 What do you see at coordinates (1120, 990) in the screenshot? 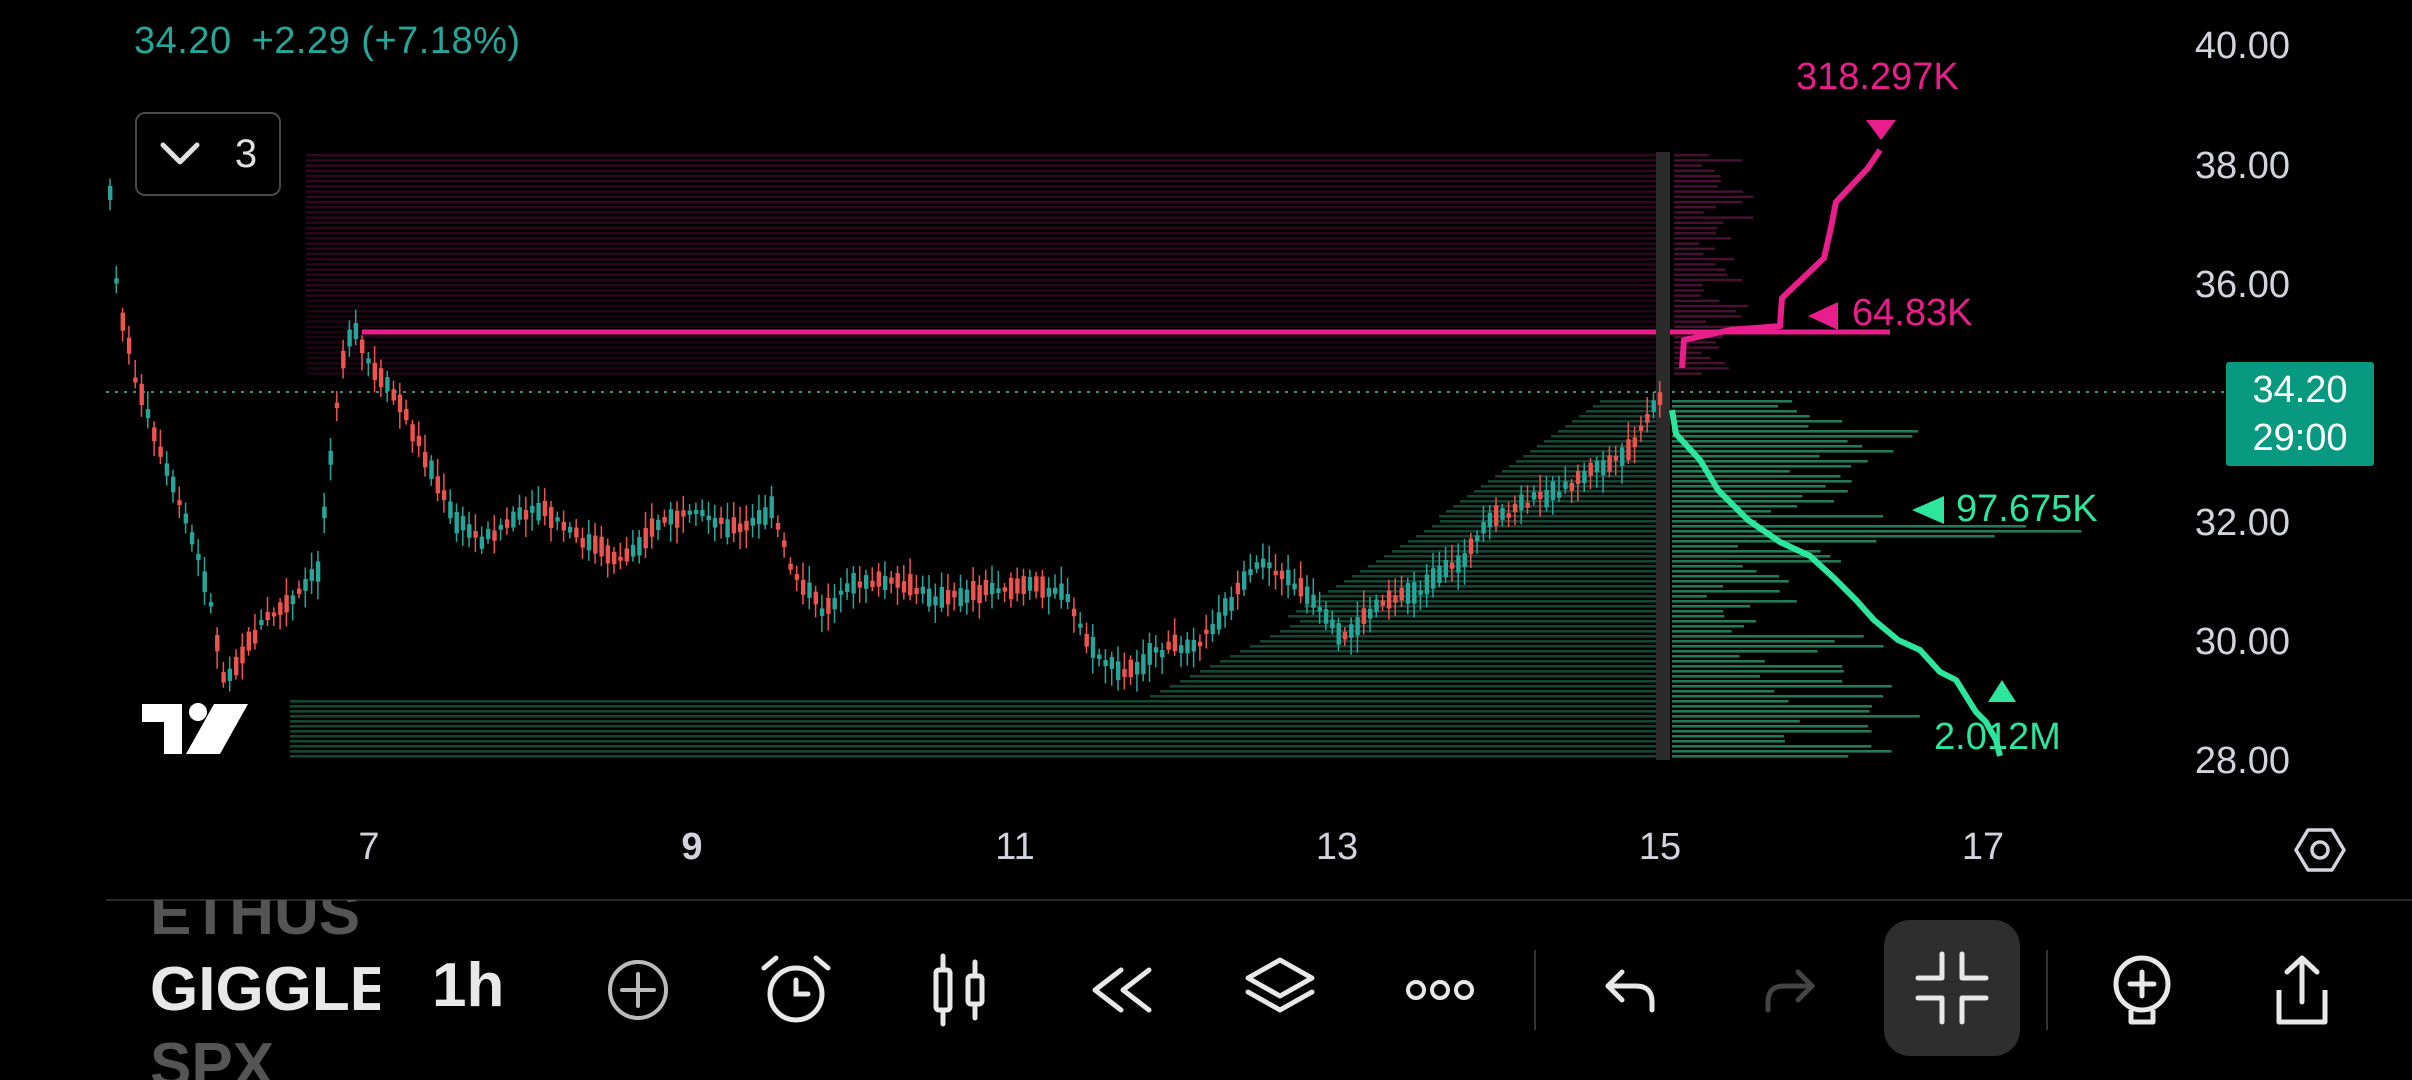
I see `replay-button` at bounding box center [1120, 990].